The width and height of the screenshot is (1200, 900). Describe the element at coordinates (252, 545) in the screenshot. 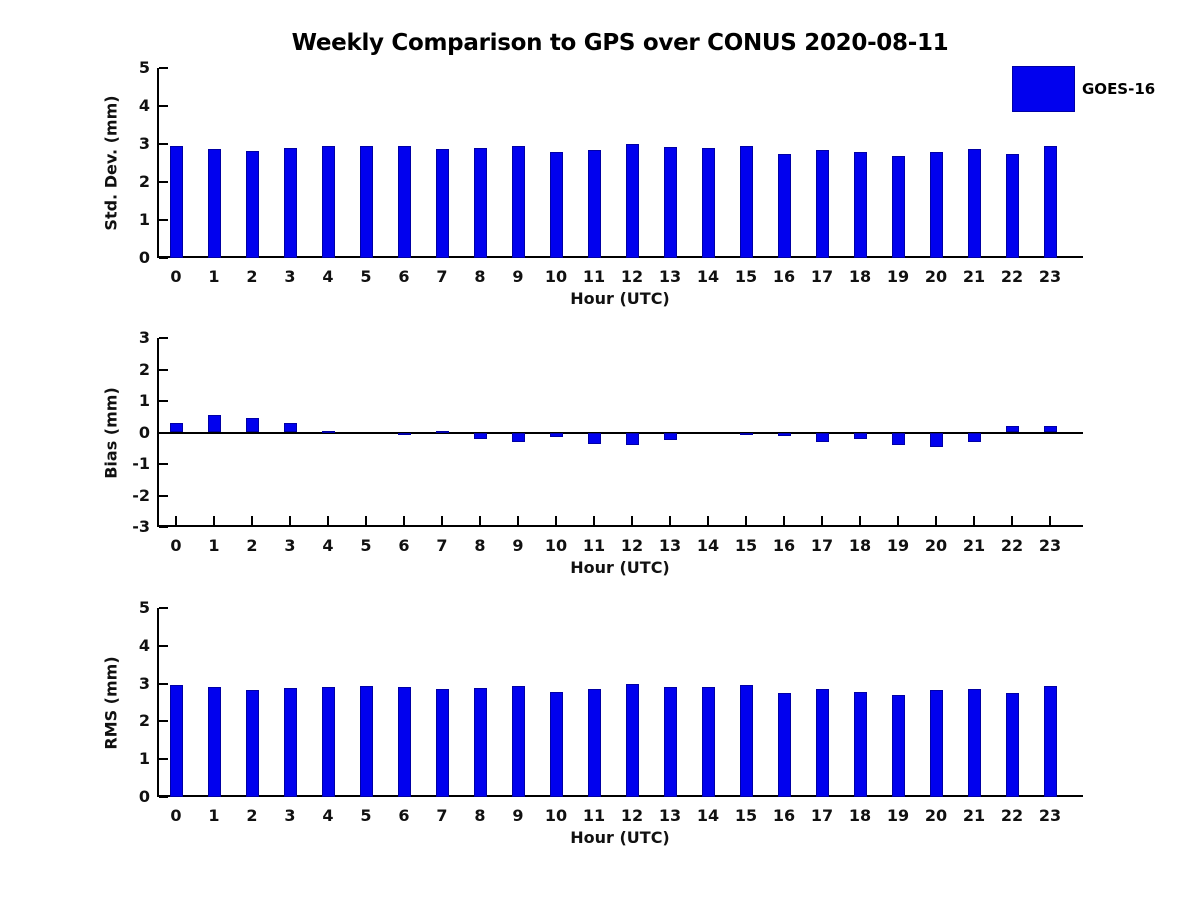

I see `x-tick-label: 2` at that location.